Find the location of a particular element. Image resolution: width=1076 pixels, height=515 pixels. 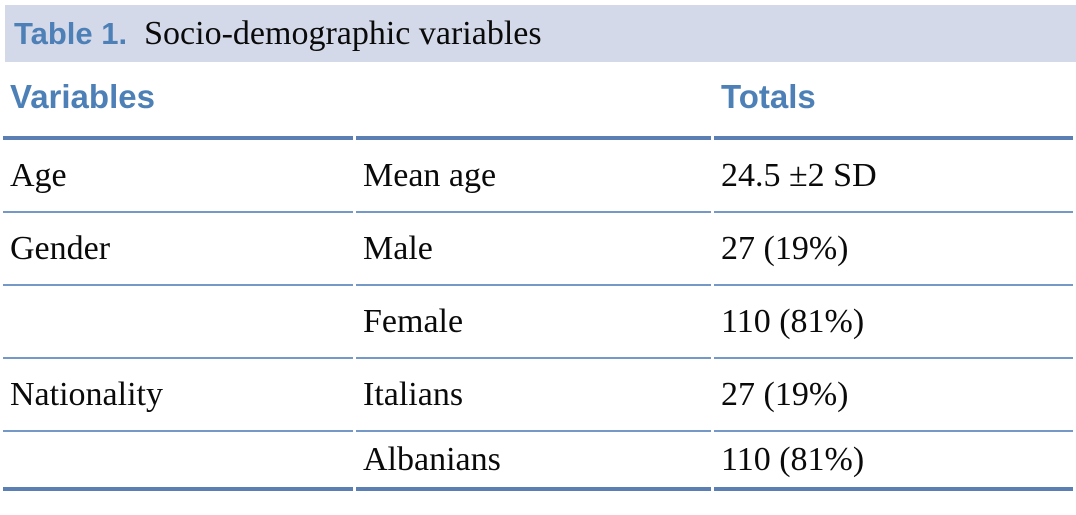

table-row-gender-male: Gender Male 27 (19%) is located at coordinates (538, 249).